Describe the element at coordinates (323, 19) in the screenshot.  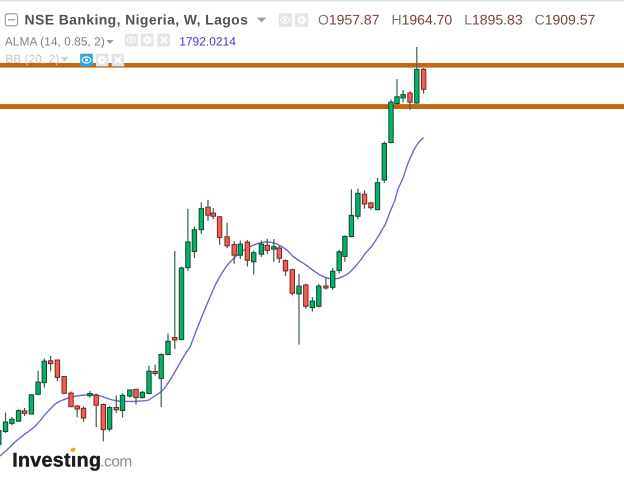
I see `svg-text: O` at that location.